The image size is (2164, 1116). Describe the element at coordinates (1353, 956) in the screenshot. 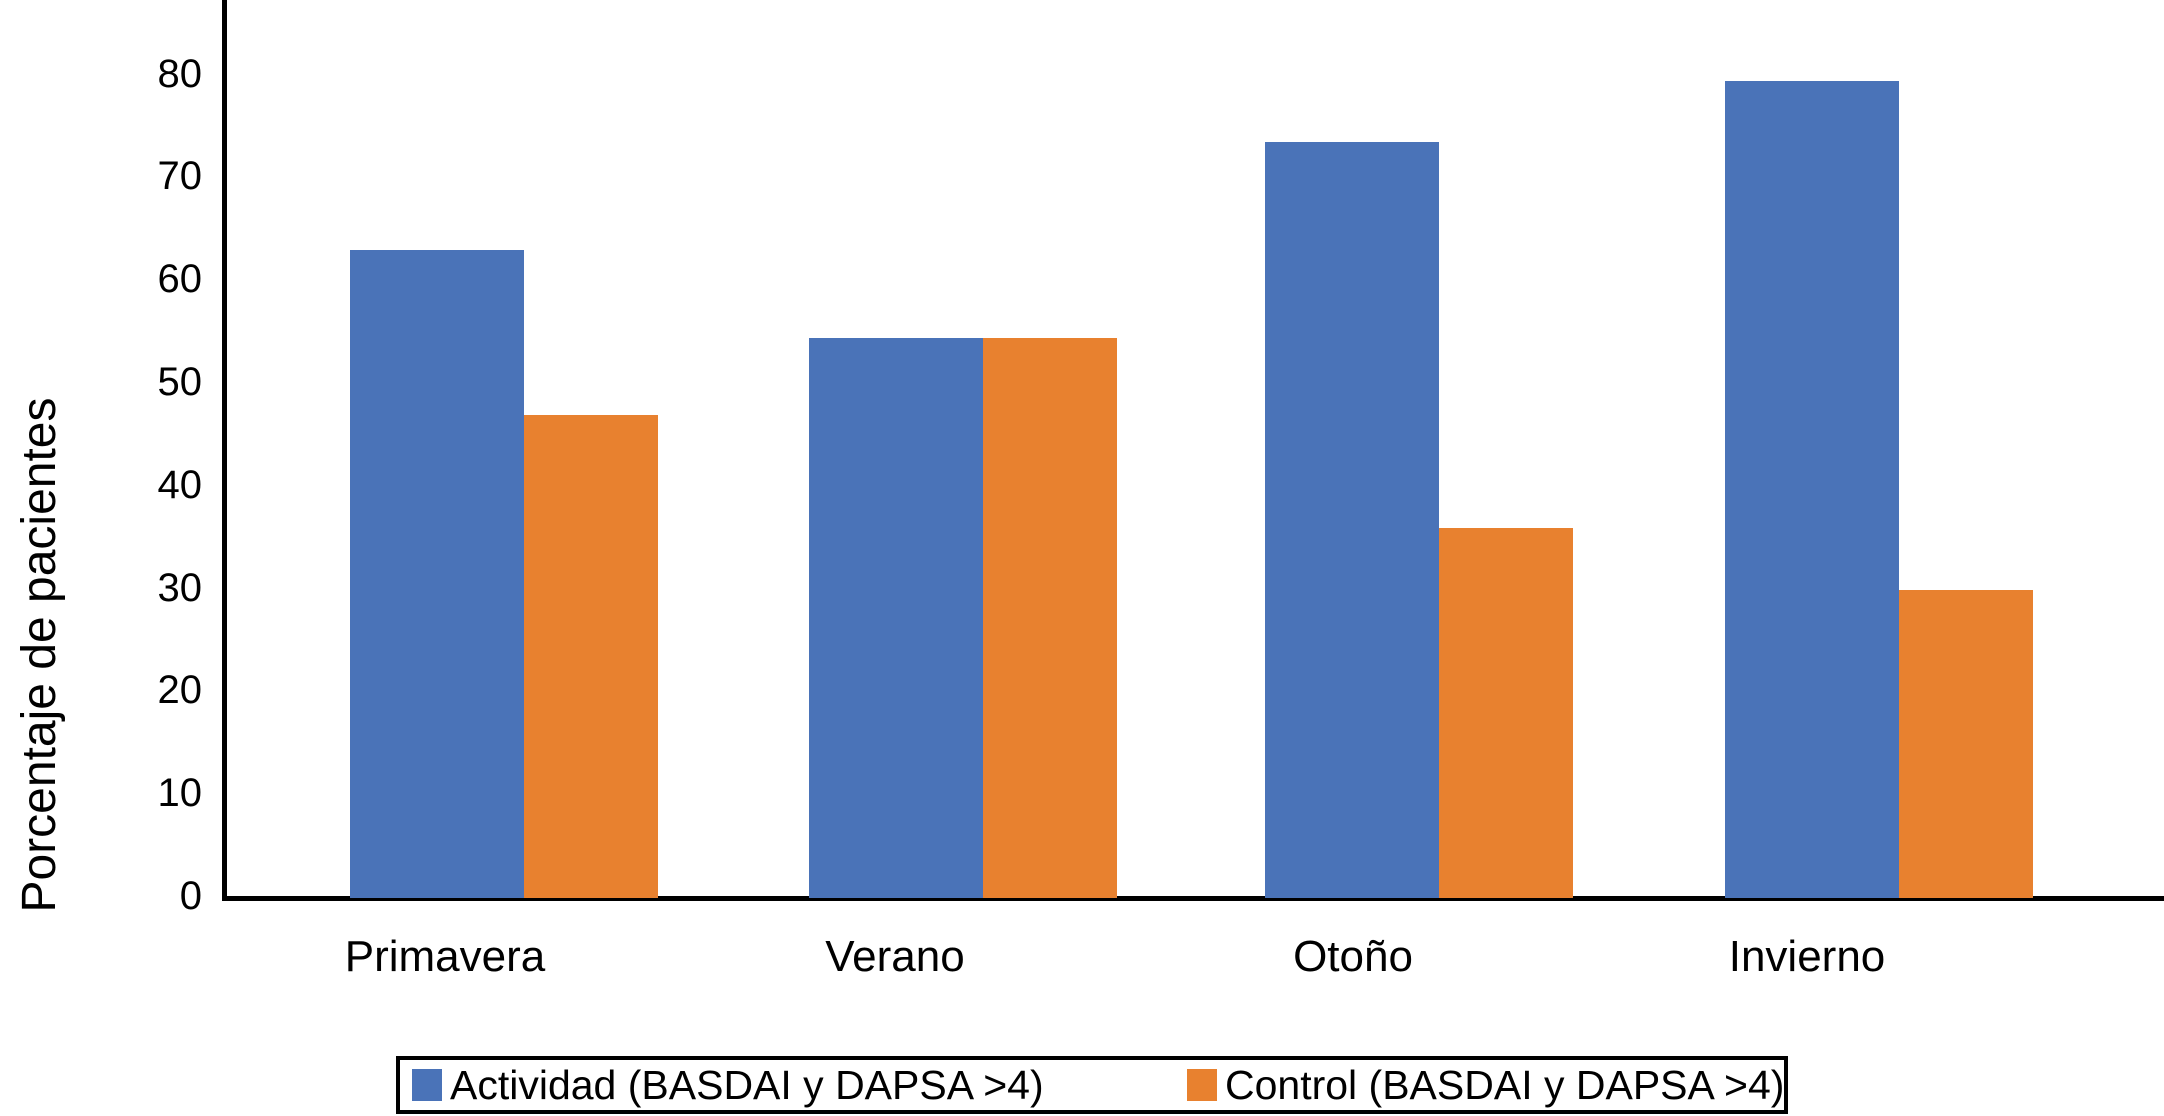

I see `x-category-label-otoño: Otoño` at that location.